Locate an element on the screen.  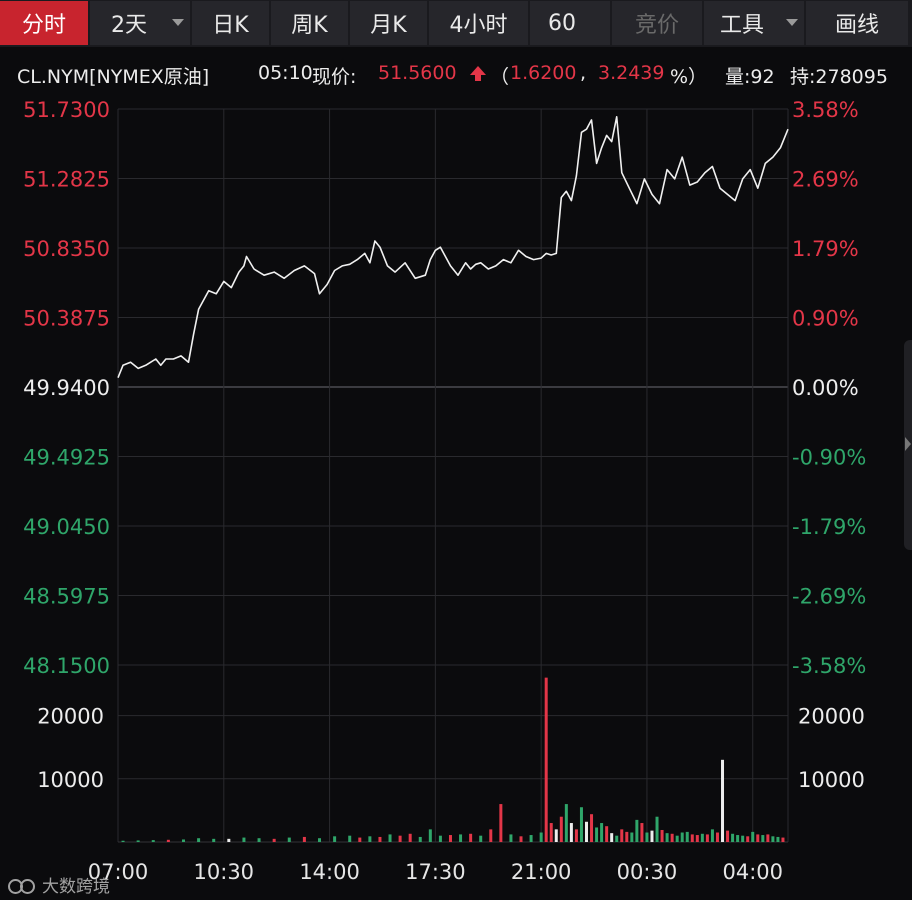
tab-label: 竞价 is located at coordinates (656, 25).